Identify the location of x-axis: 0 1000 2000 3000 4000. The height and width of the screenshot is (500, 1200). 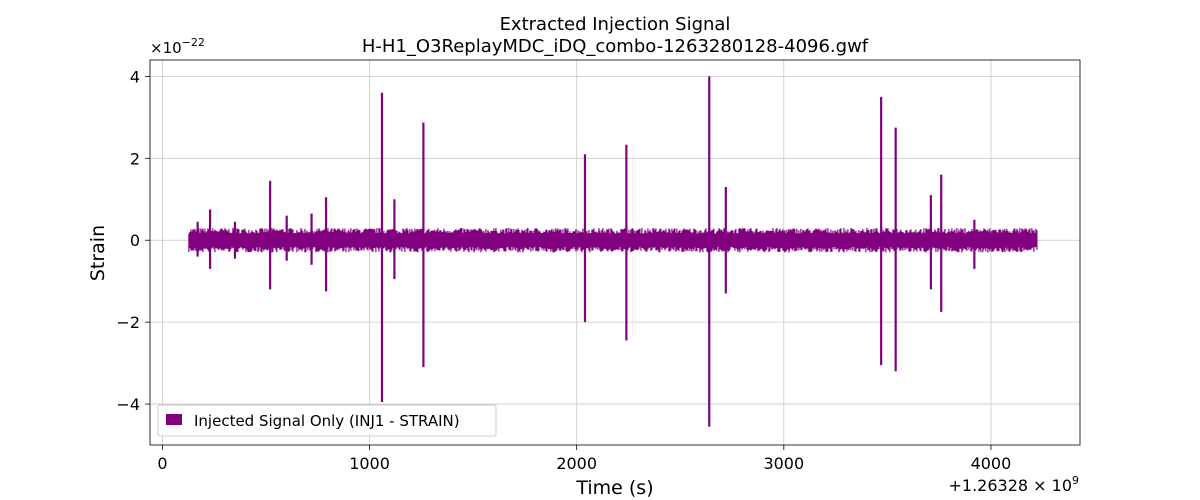
(584, 459).